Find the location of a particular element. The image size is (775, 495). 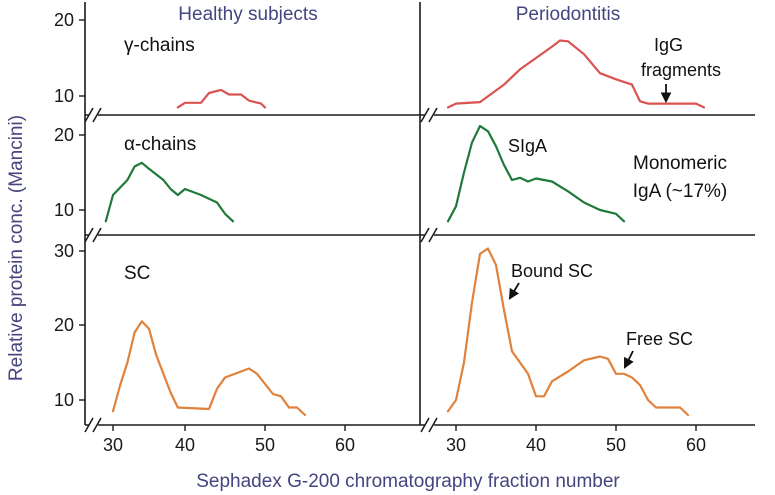

y-tick-label: 30 is located at coordinates (64, 251).